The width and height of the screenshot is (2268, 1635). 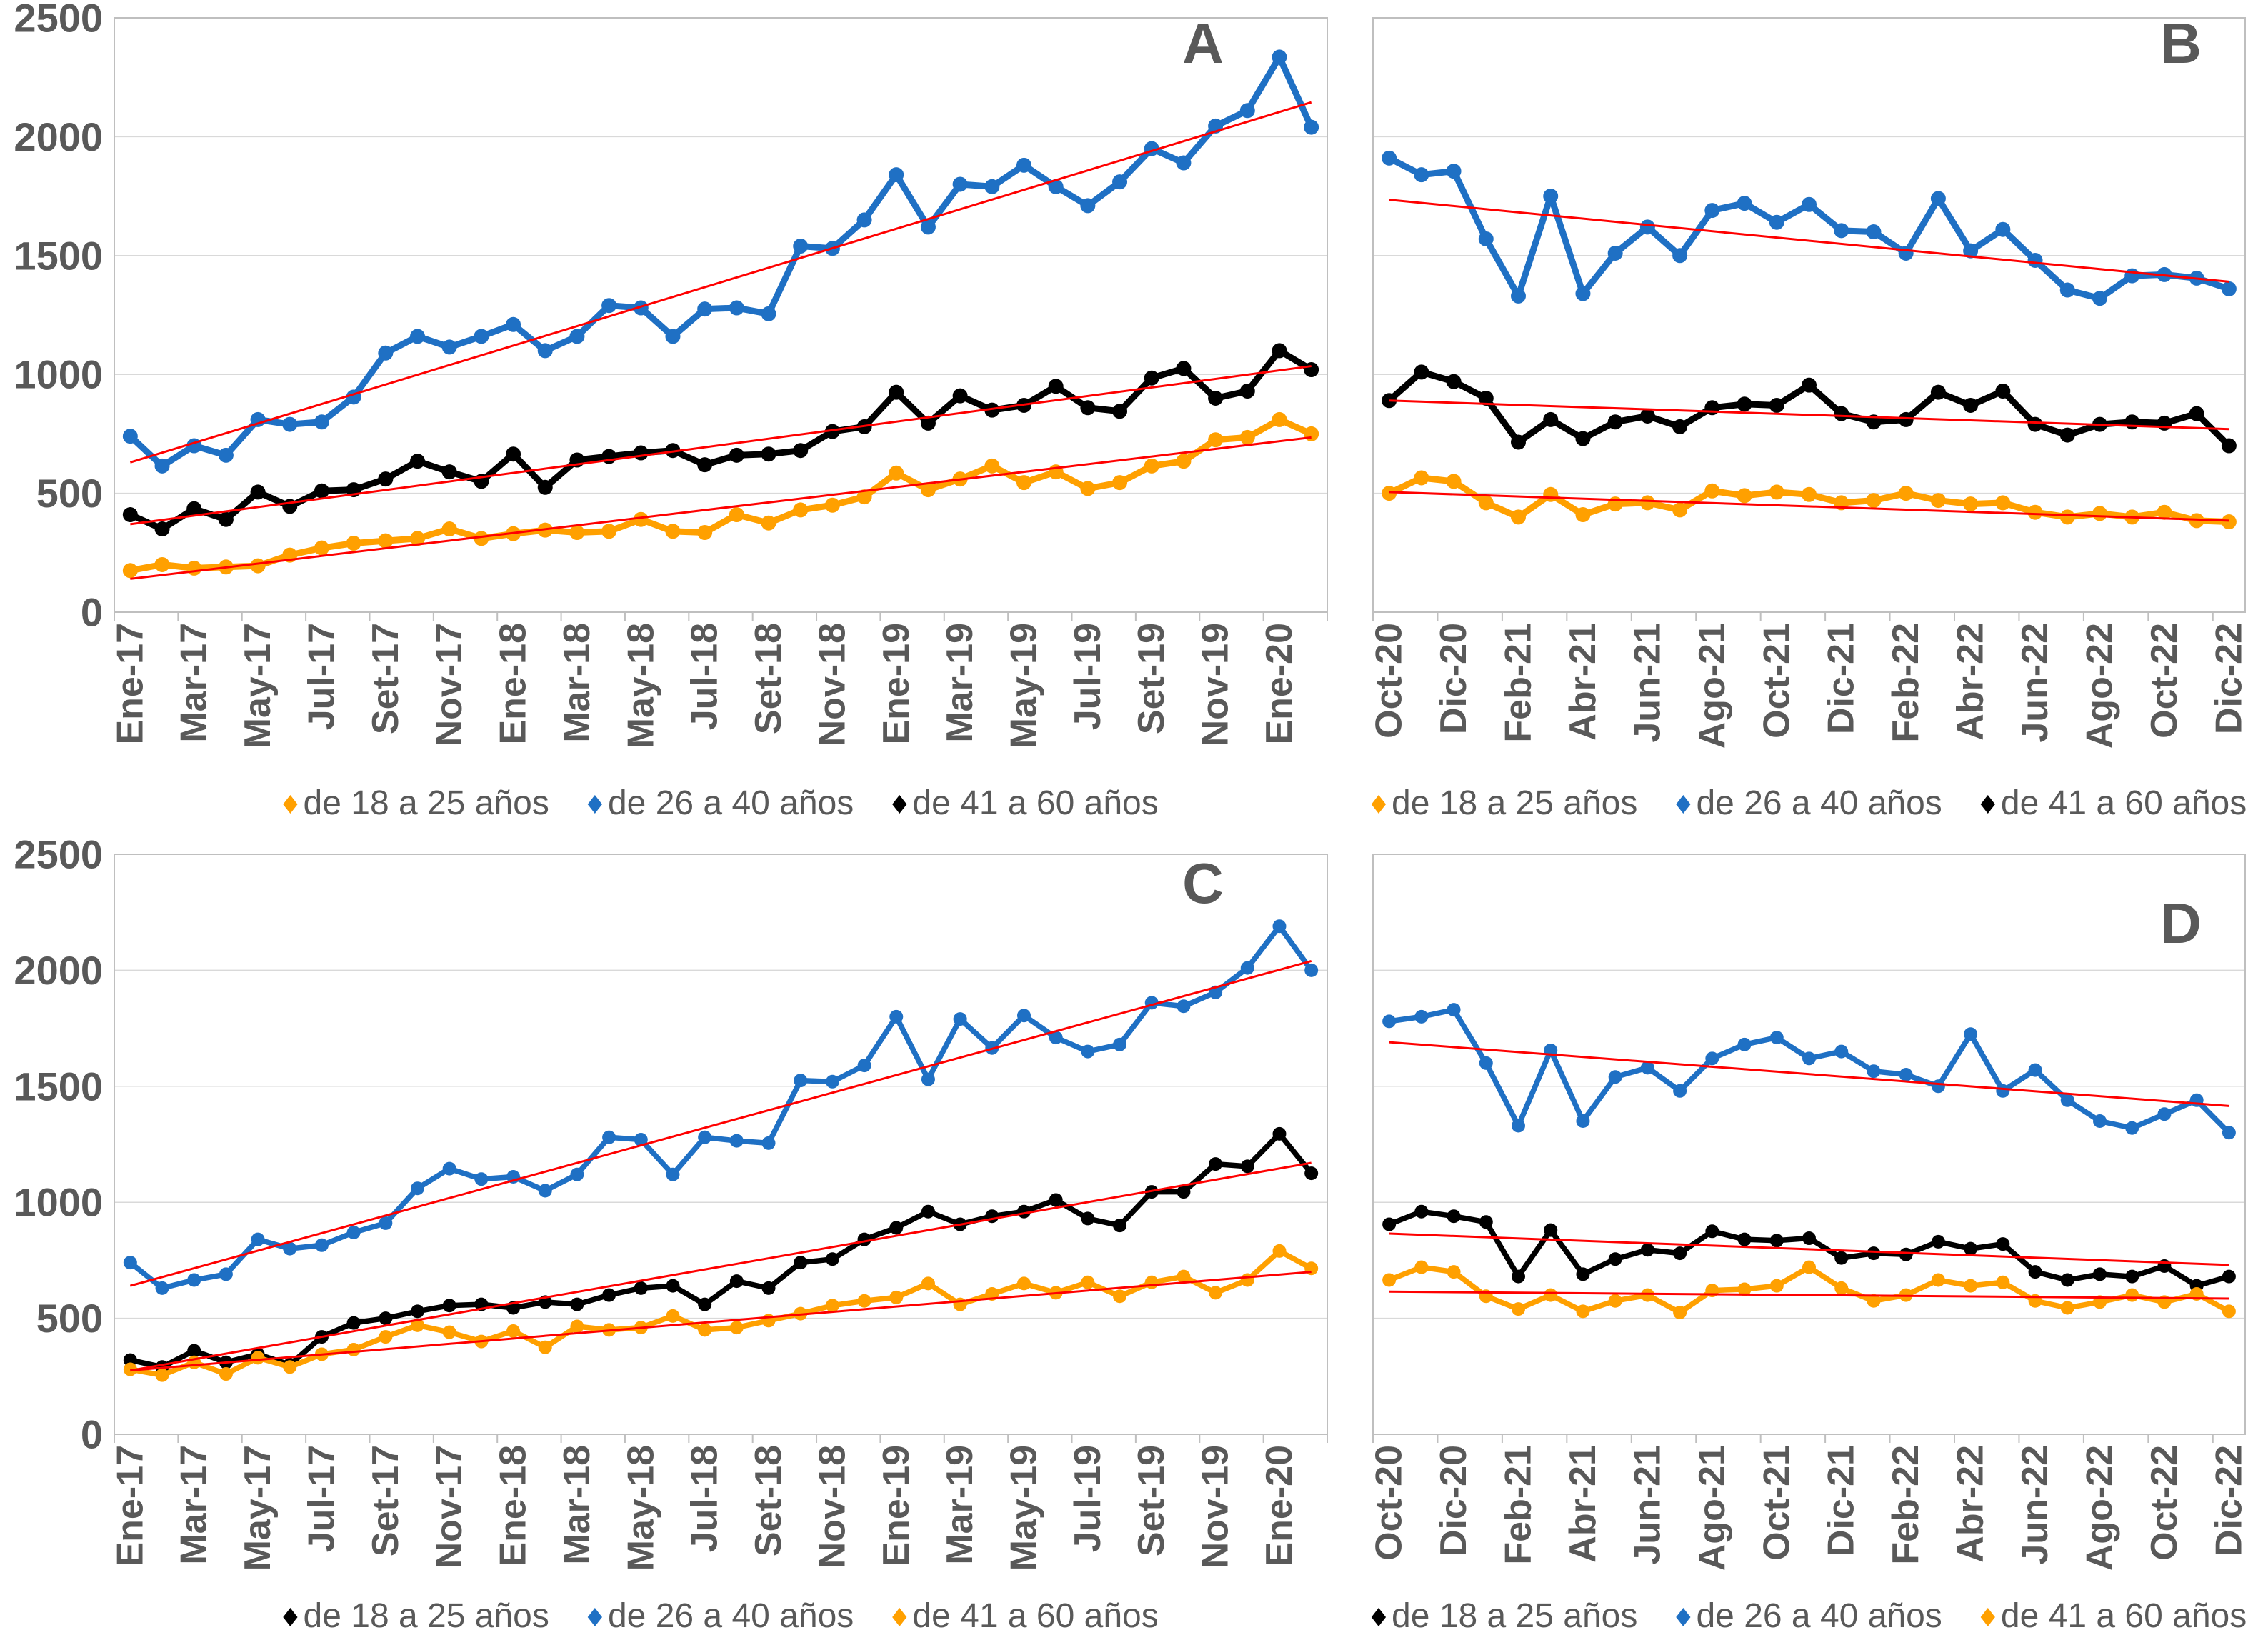 What do you see at coordinates (731, 1616) in the screenshot?
I see `legend-label: de 26 a 40 años` at bounding box center [731, 1616].